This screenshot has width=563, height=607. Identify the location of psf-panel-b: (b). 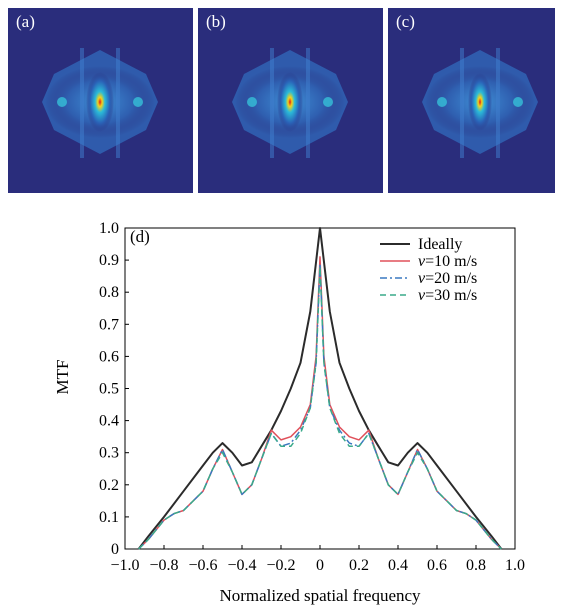
(290, 100).